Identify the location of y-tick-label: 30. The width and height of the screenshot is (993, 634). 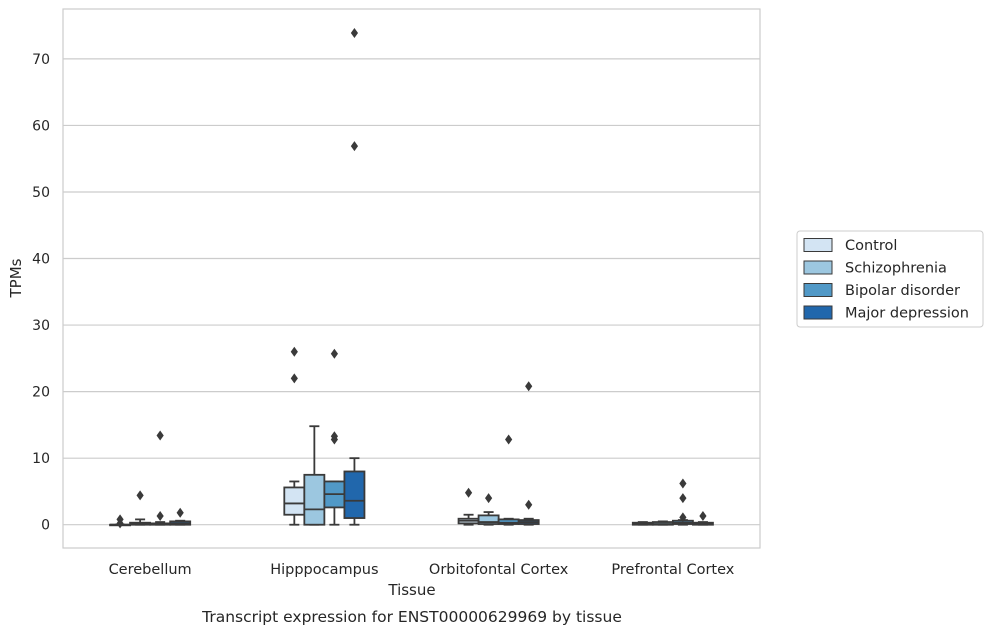
(41, 326).